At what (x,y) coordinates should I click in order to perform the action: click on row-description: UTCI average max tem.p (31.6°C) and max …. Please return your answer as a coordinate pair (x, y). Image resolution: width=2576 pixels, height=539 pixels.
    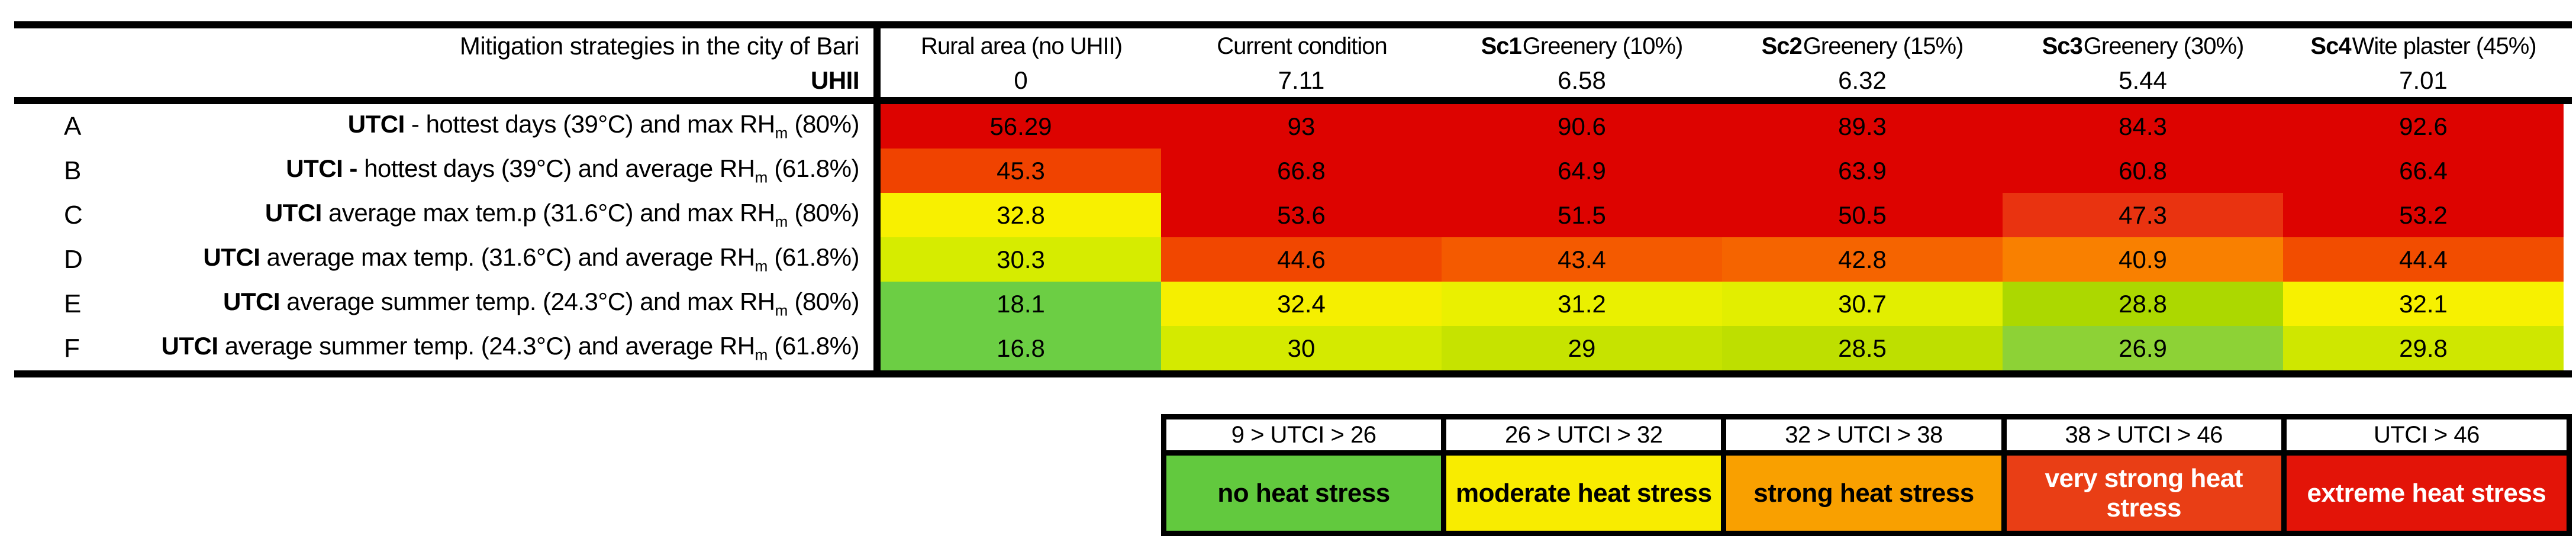
    Looking at the image, I should click on (562, 215).